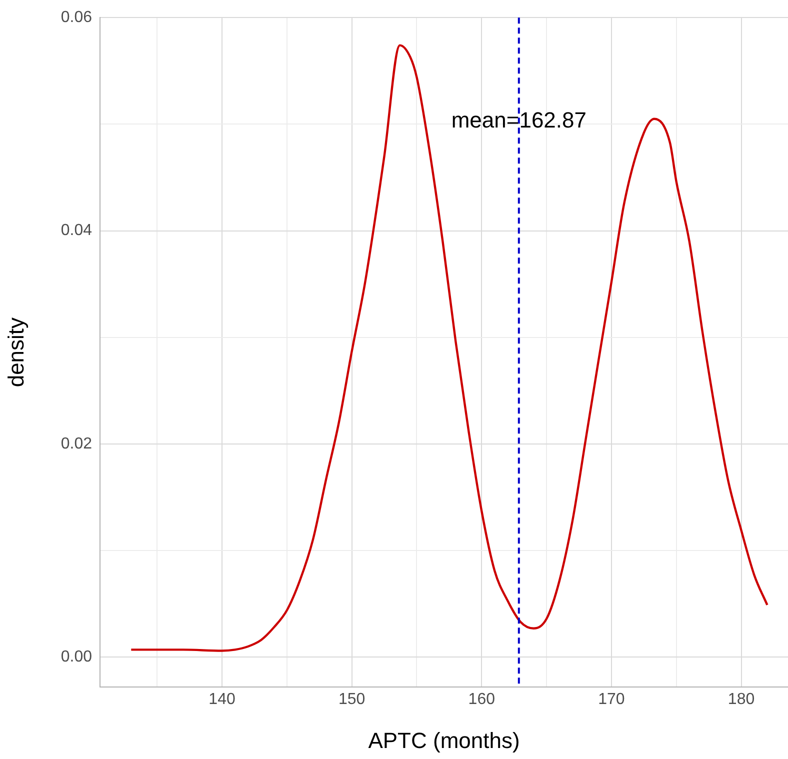  What do you see at coordinates (76, 443) in the screenshot?
I see `y-tick-label: 0.02` at bounding box center [76, 443].